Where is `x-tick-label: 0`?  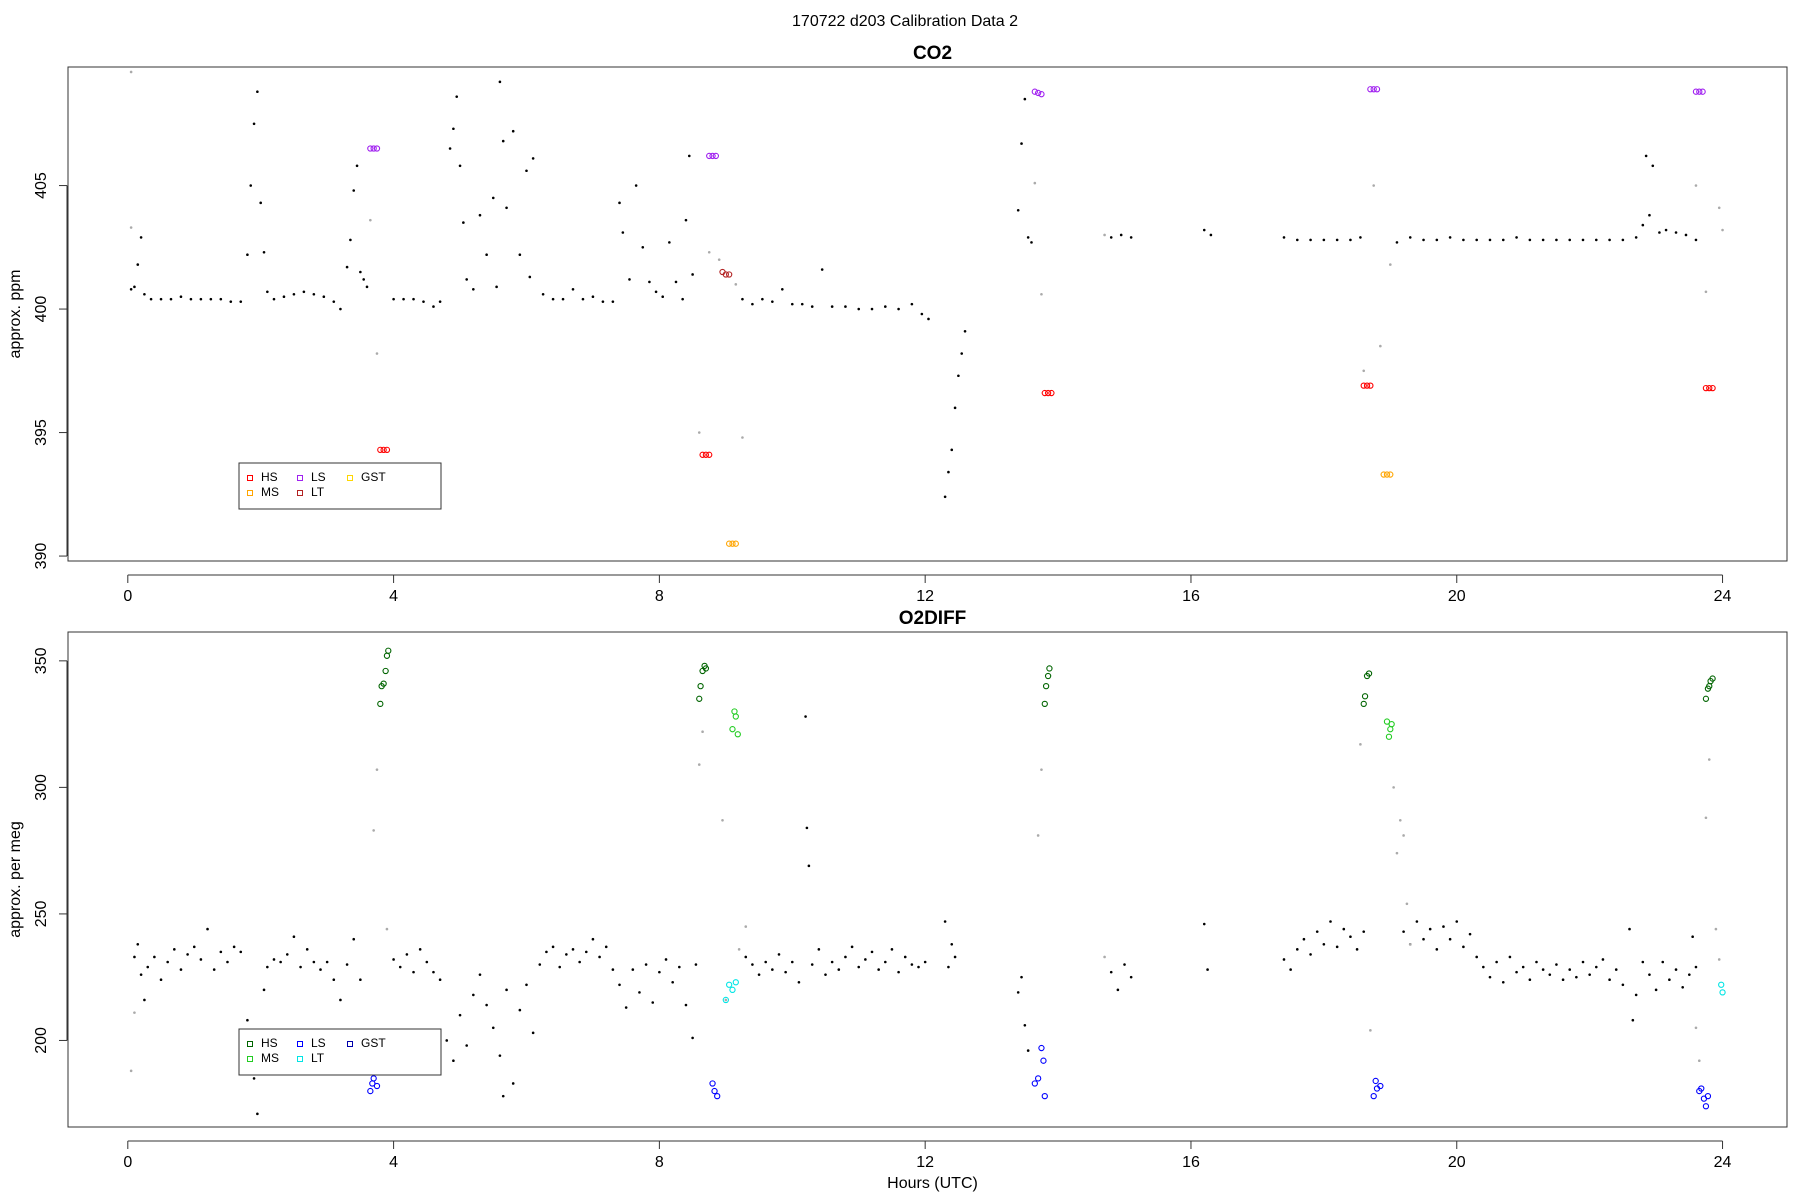 x-tick-label: 0 is located at coordinates (127, 1162).